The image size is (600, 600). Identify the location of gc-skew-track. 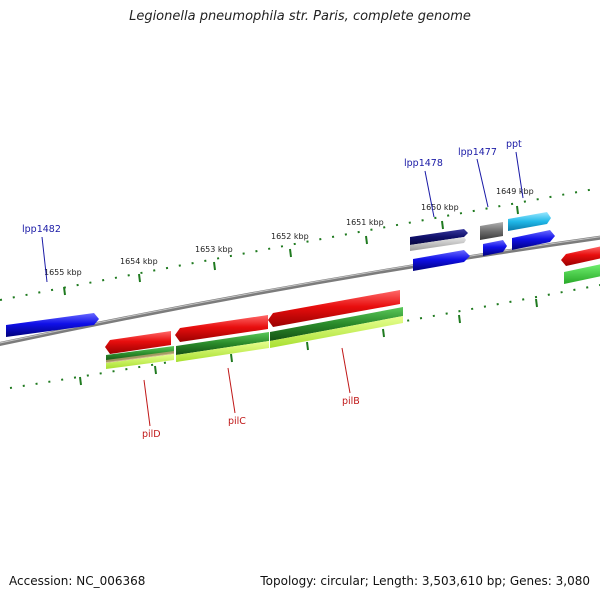
(254, 342).